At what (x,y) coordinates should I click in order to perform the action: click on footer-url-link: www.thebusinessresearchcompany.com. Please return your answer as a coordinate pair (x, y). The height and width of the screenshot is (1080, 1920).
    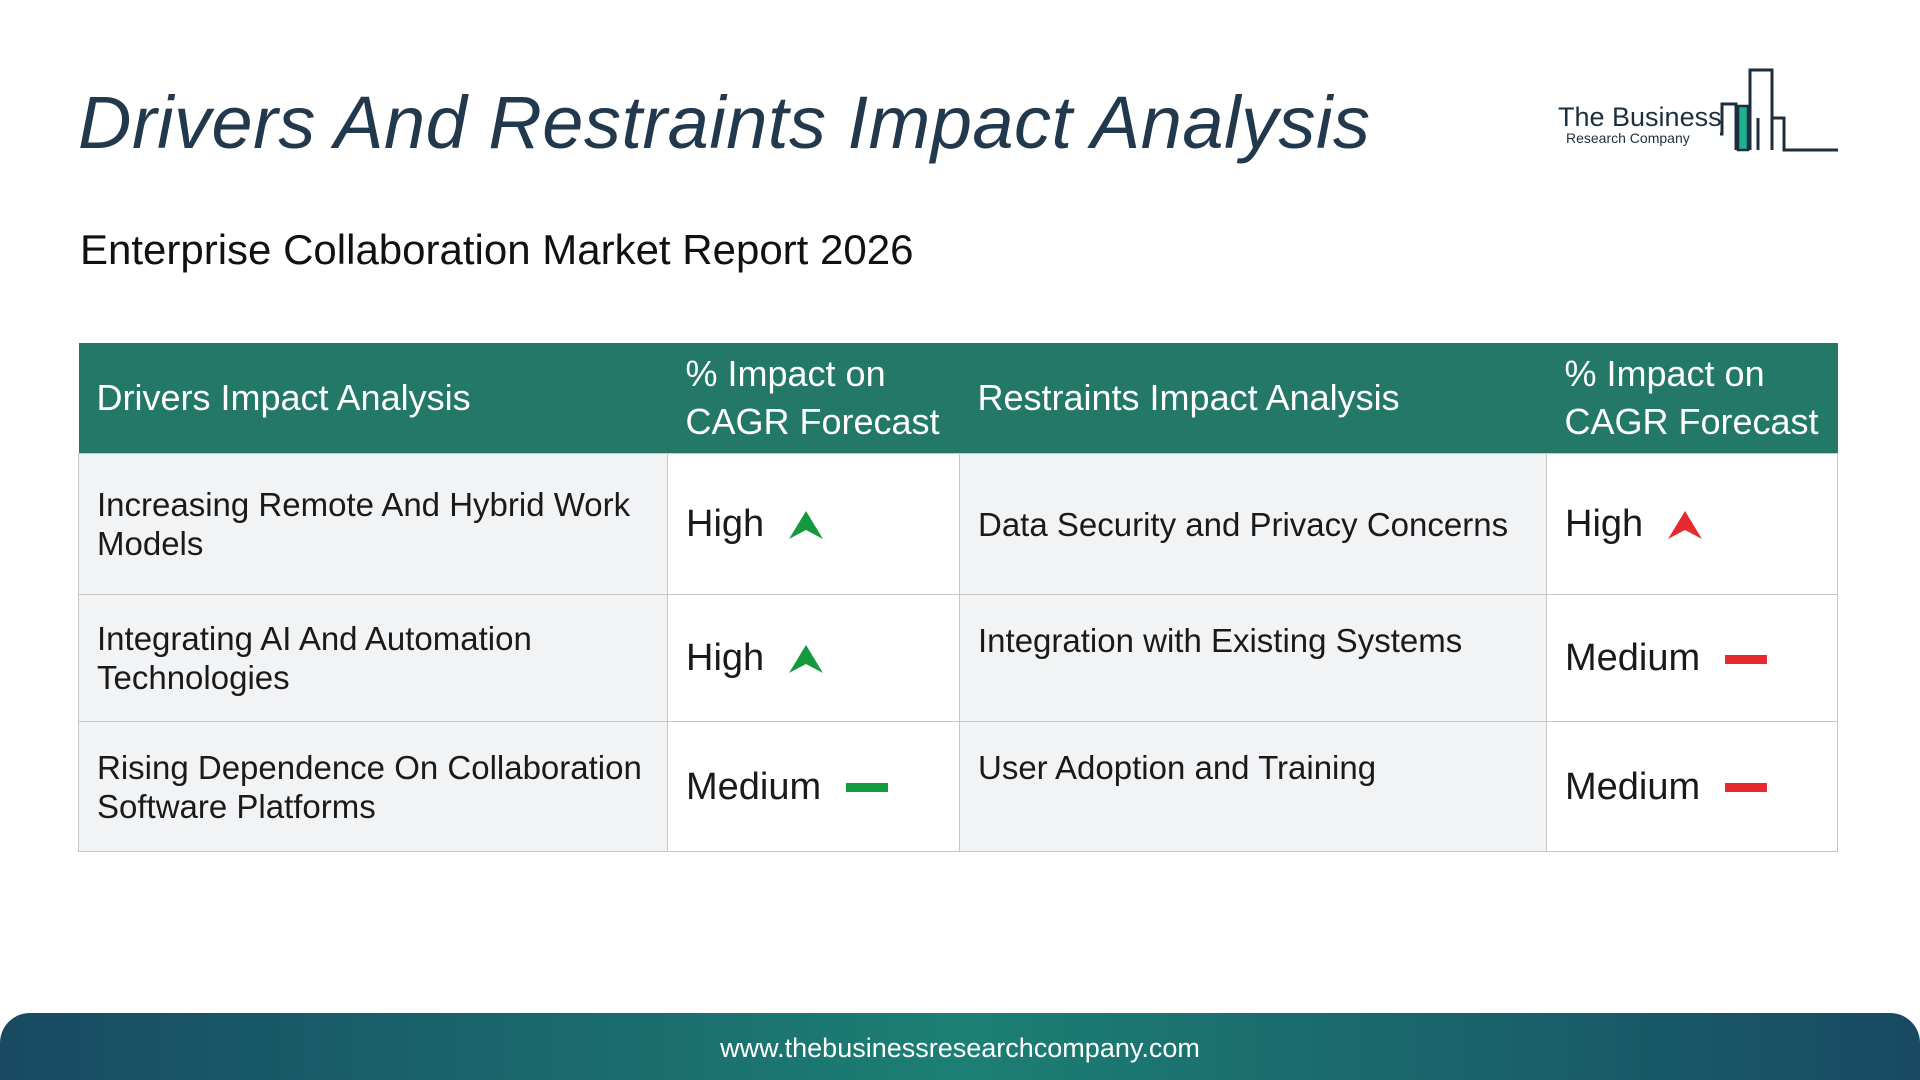
    Looking at the image, I should click on (960, 1048).